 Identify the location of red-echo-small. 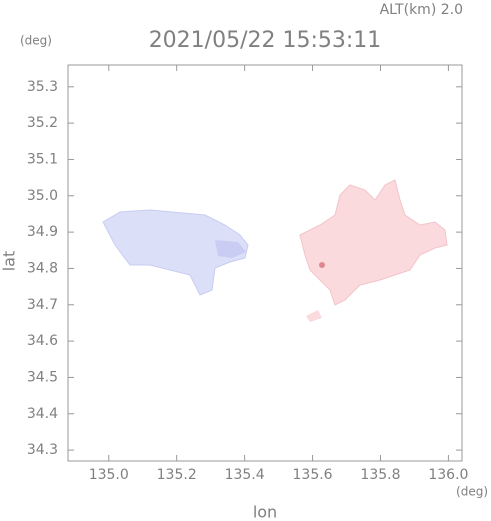
(314, 316).